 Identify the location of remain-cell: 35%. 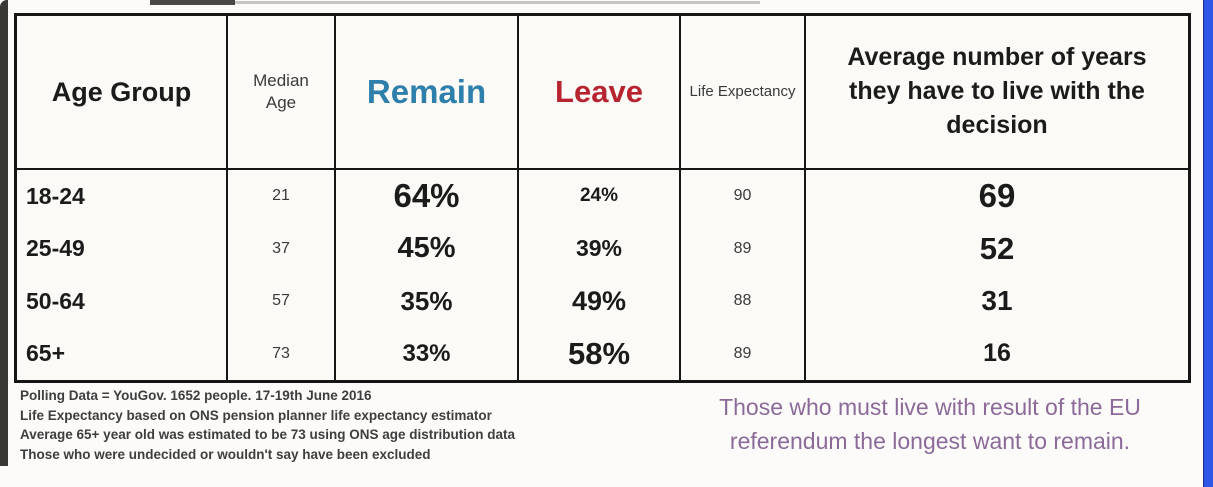
(427, 301).